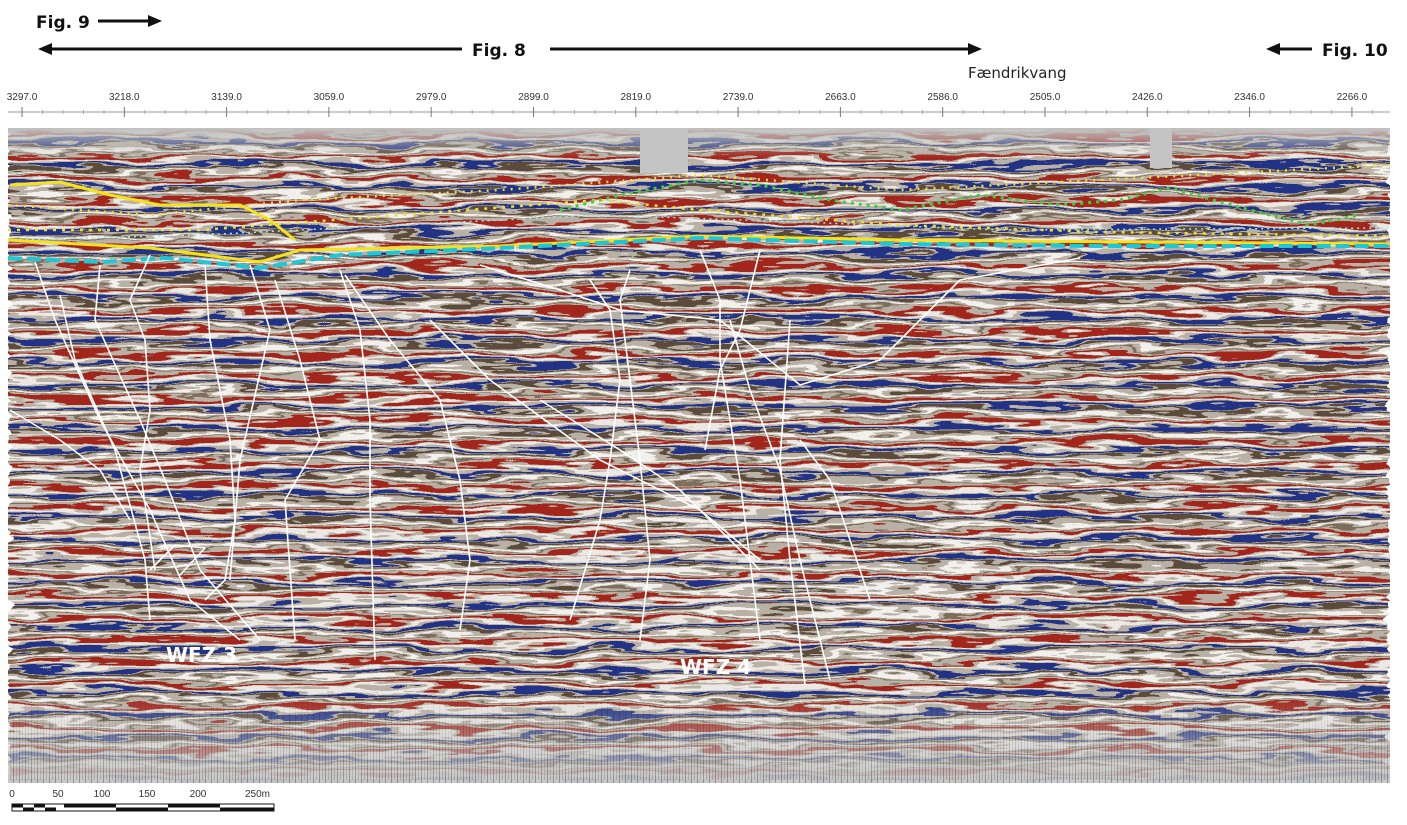 Image resolution: width=1407 pixels, height=825 pixels. I want to click on scale-label: 0, so click(12, 794).